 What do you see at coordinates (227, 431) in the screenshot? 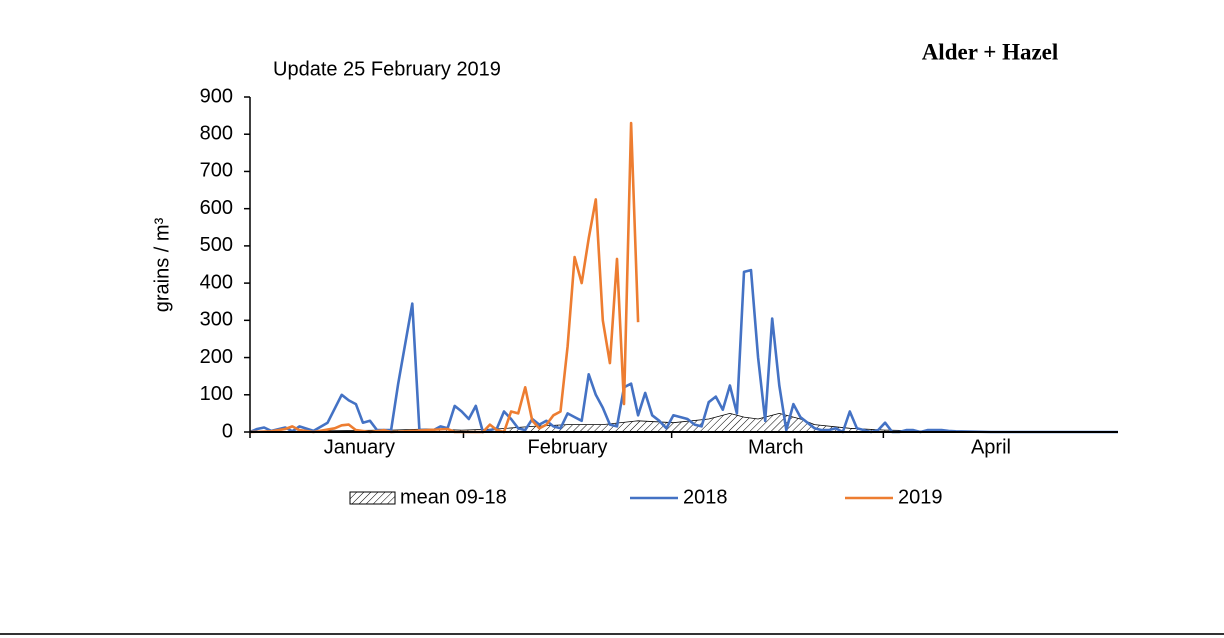
I see `y-tick-label: 0` at bounding box center [227, 431].